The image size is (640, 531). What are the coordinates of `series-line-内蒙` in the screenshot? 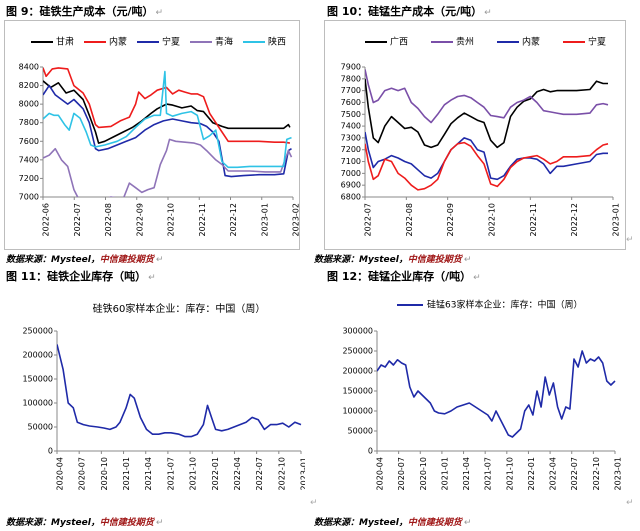 It's located at (167, 105).